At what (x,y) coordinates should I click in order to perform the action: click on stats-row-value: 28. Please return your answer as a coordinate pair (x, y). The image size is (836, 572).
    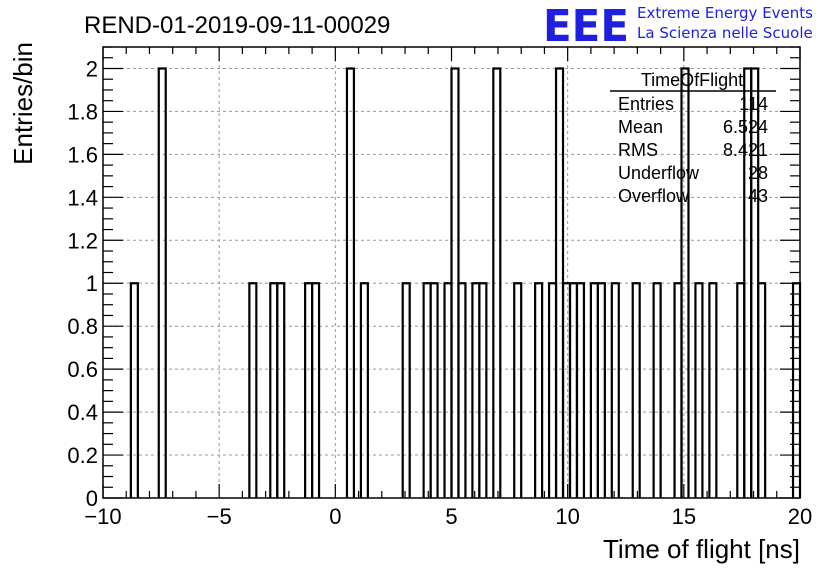
    Looking at the image, I should click on (758, 173).